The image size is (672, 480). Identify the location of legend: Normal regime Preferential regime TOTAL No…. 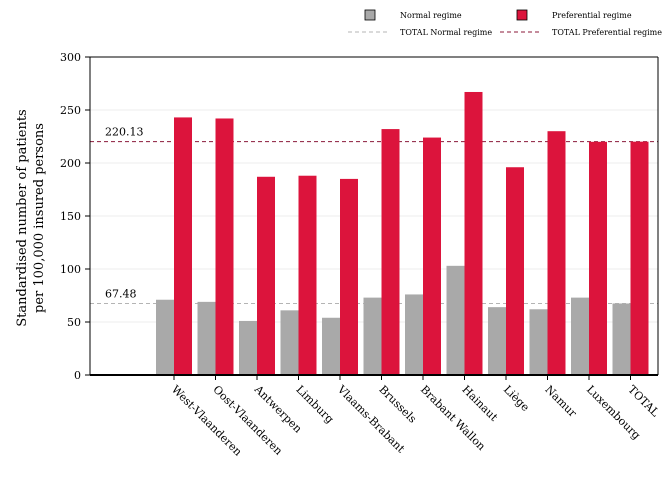
(505, 23).